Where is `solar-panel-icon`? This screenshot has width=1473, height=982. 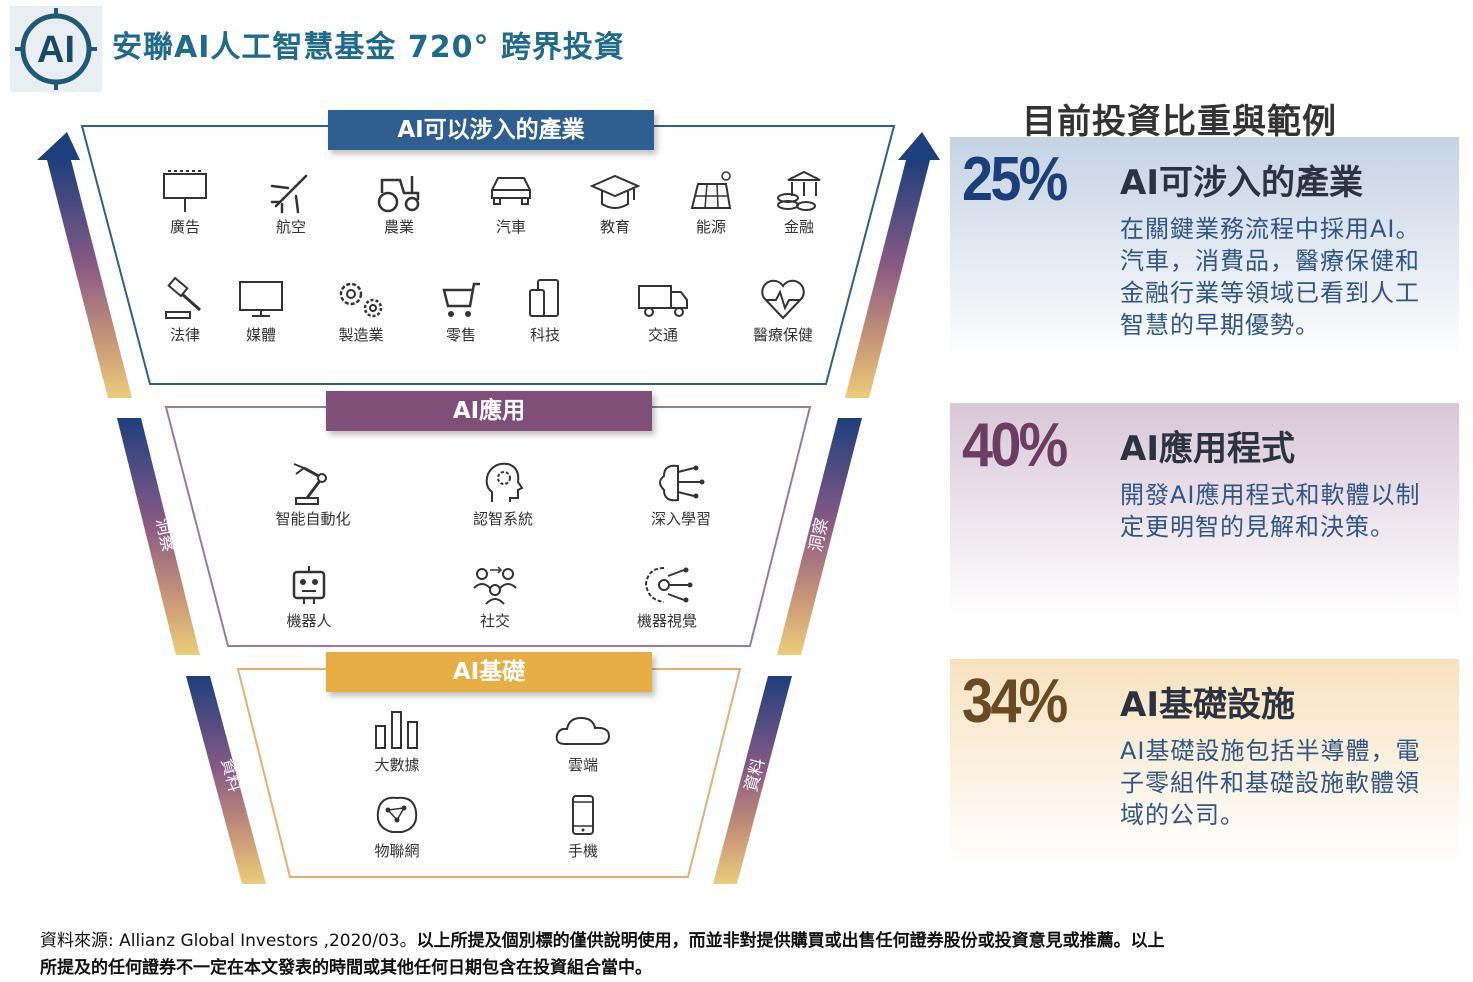 solar-panel-icon is located at coordinates (711, 190).